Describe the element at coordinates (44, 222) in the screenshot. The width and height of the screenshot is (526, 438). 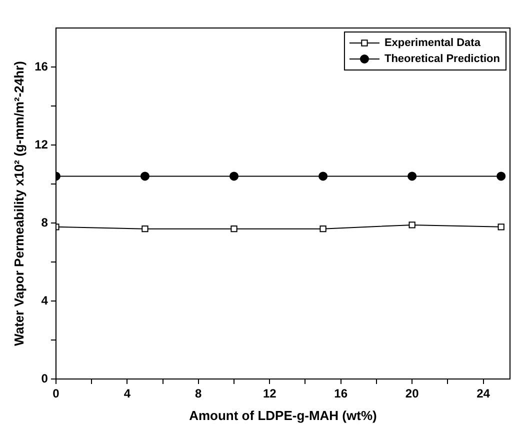
I see `y-tick-label: 8` at that location.